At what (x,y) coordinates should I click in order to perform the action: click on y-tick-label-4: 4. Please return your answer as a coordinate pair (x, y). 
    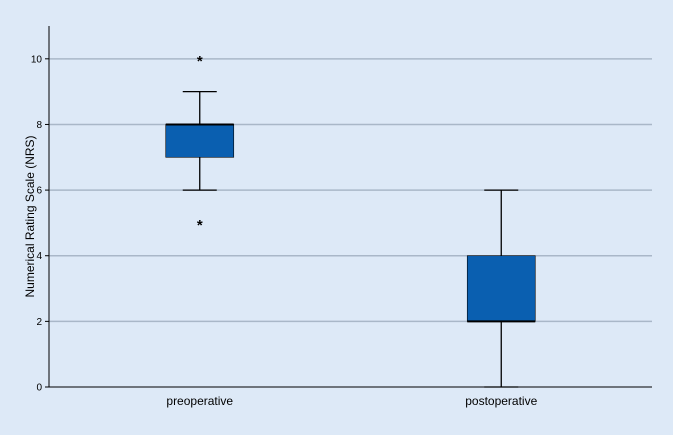
    Looking at the image, I should click on (39, 256).